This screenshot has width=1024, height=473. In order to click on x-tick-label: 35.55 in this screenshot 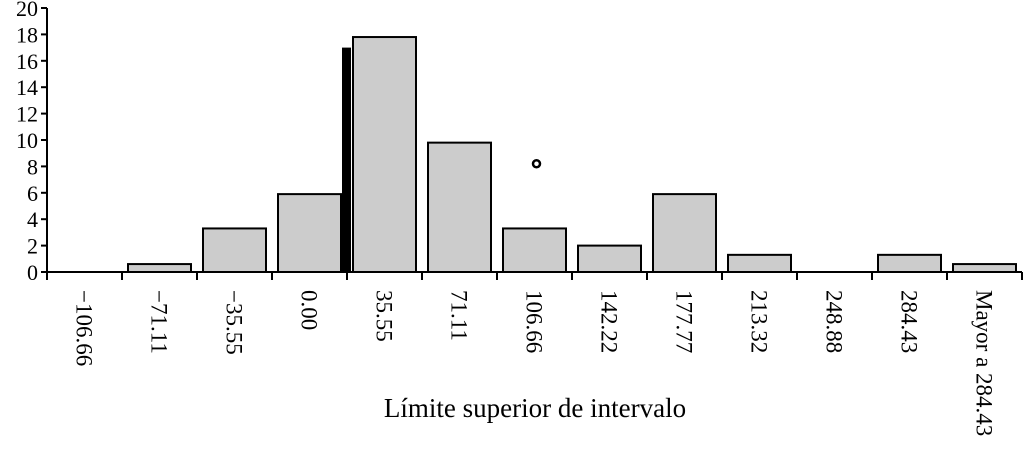, I will do `click(383, 316)`.